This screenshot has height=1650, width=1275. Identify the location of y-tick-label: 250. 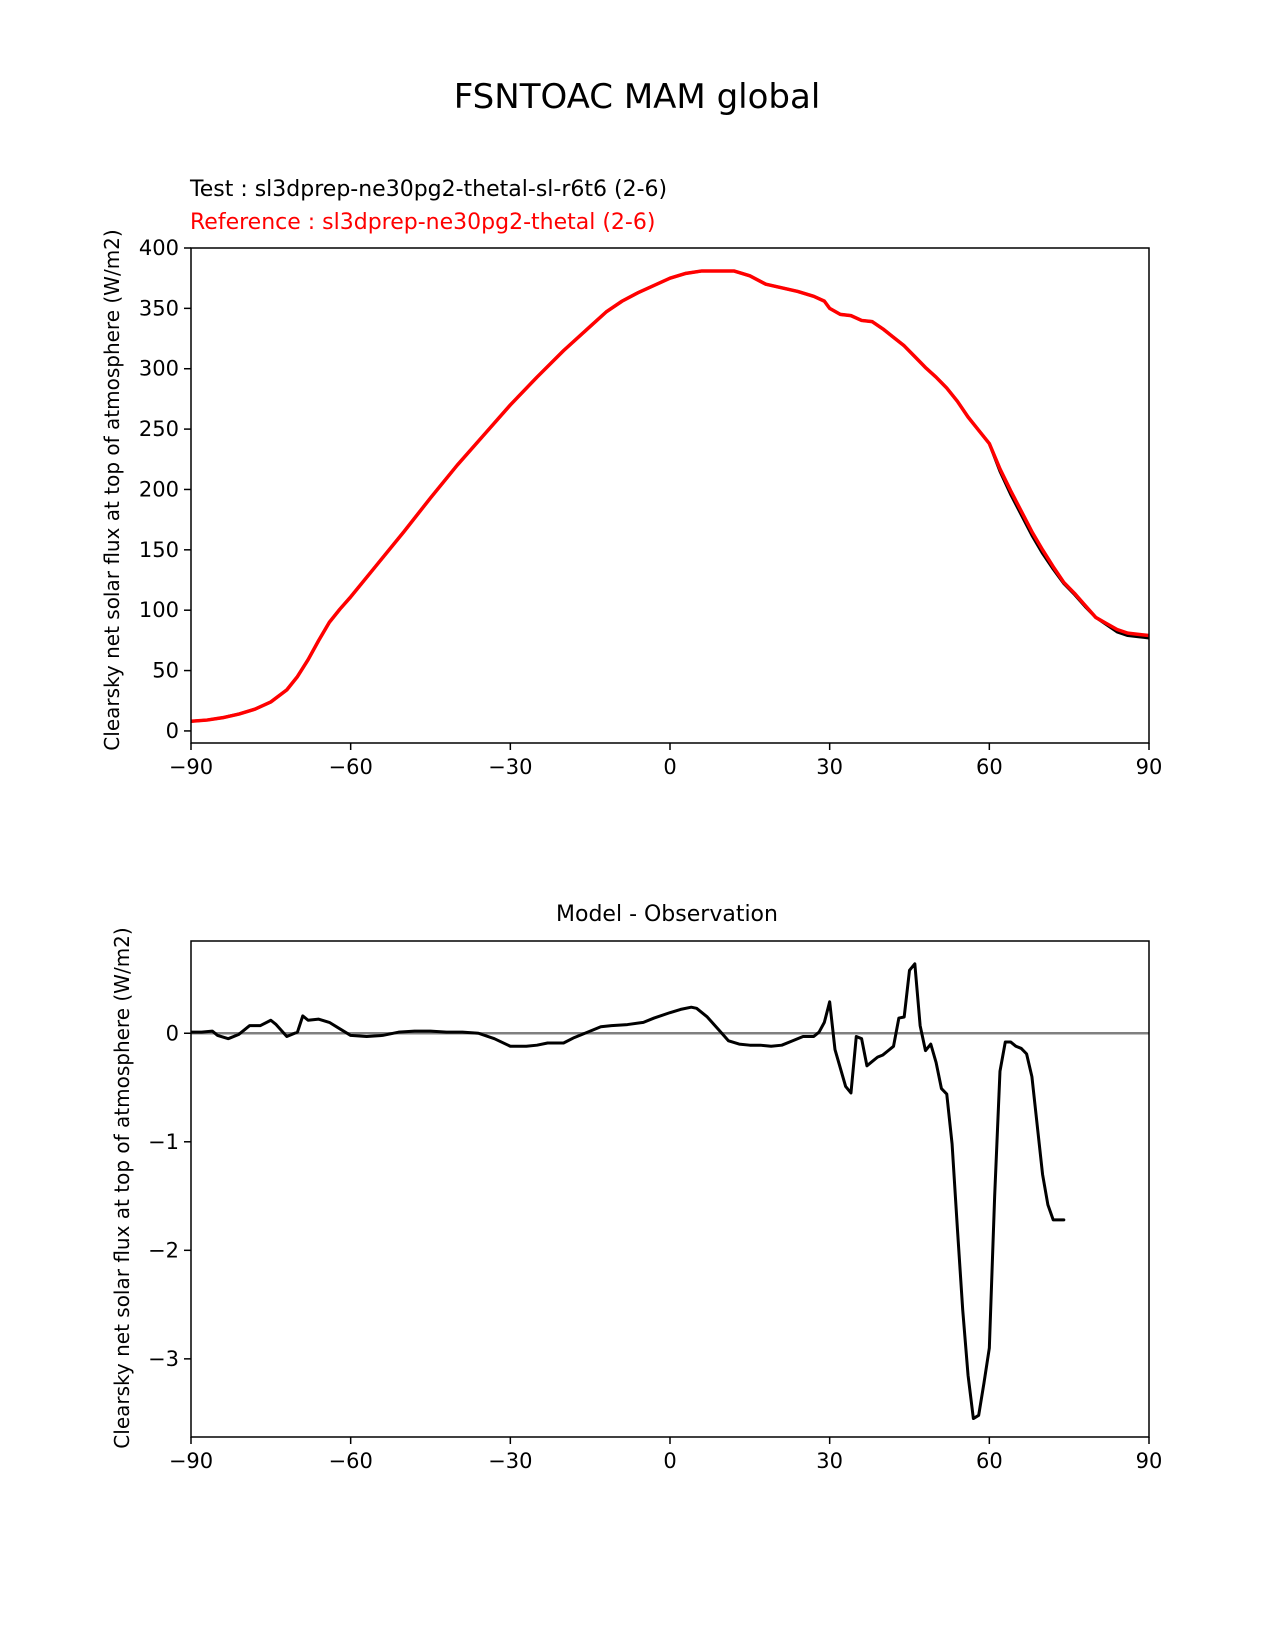
(159, 429).